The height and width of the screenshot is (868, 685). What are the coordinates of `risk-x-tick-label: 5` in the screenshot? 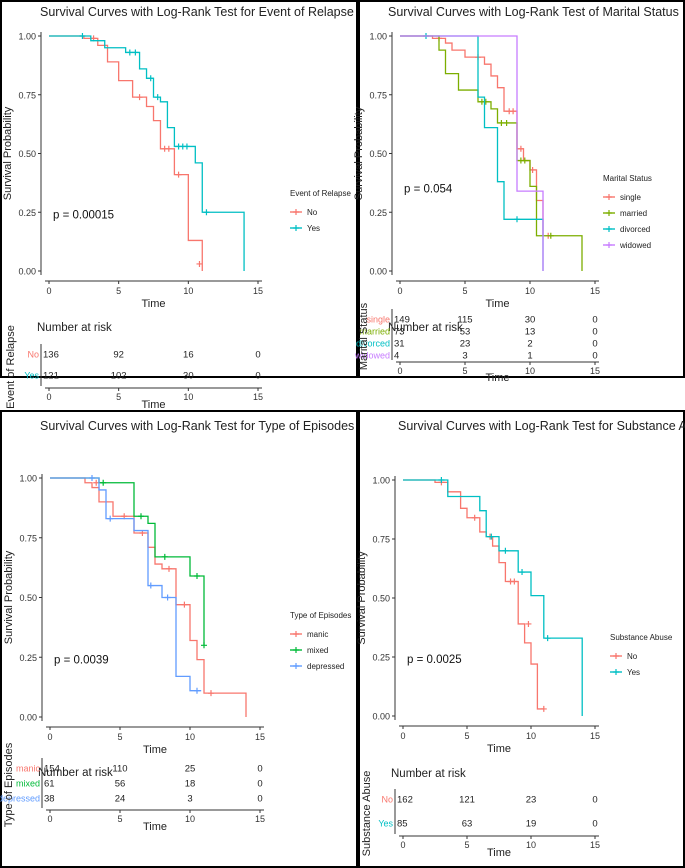 It's located at (464, 371).